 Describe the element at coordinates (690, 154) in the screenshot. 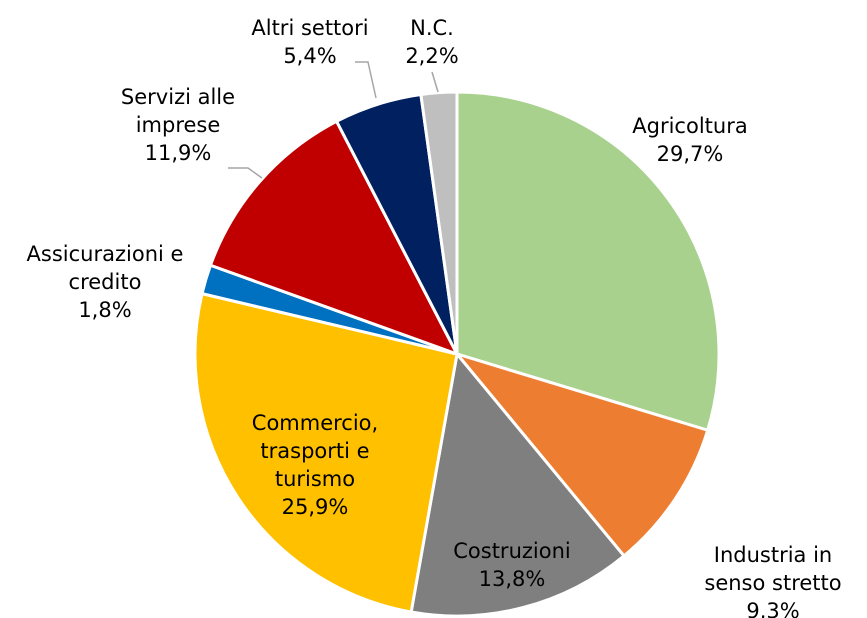

I see `value-label: 29,7%` at that location.